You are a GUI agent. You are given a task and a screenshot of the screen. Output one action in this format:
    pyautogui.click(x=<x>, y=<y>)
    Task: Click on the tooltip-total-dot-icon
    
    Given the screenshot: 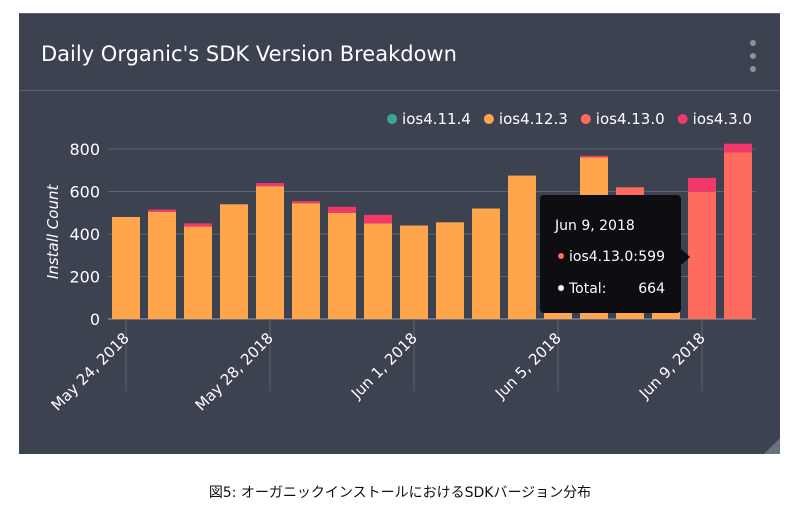 What is the action you would take?
    pyautogui.click(x=561, y=288)
    